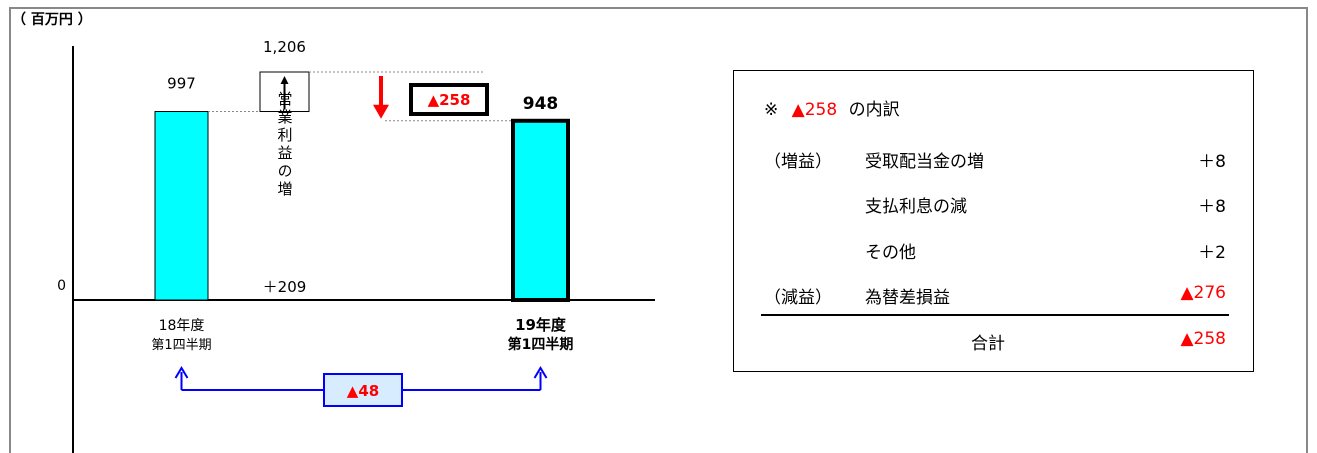 Image resolution: width=1317 pixels, height=453 pixels. I want to click on increase-vertical-label: 営業利益の増, so click(285, 145).